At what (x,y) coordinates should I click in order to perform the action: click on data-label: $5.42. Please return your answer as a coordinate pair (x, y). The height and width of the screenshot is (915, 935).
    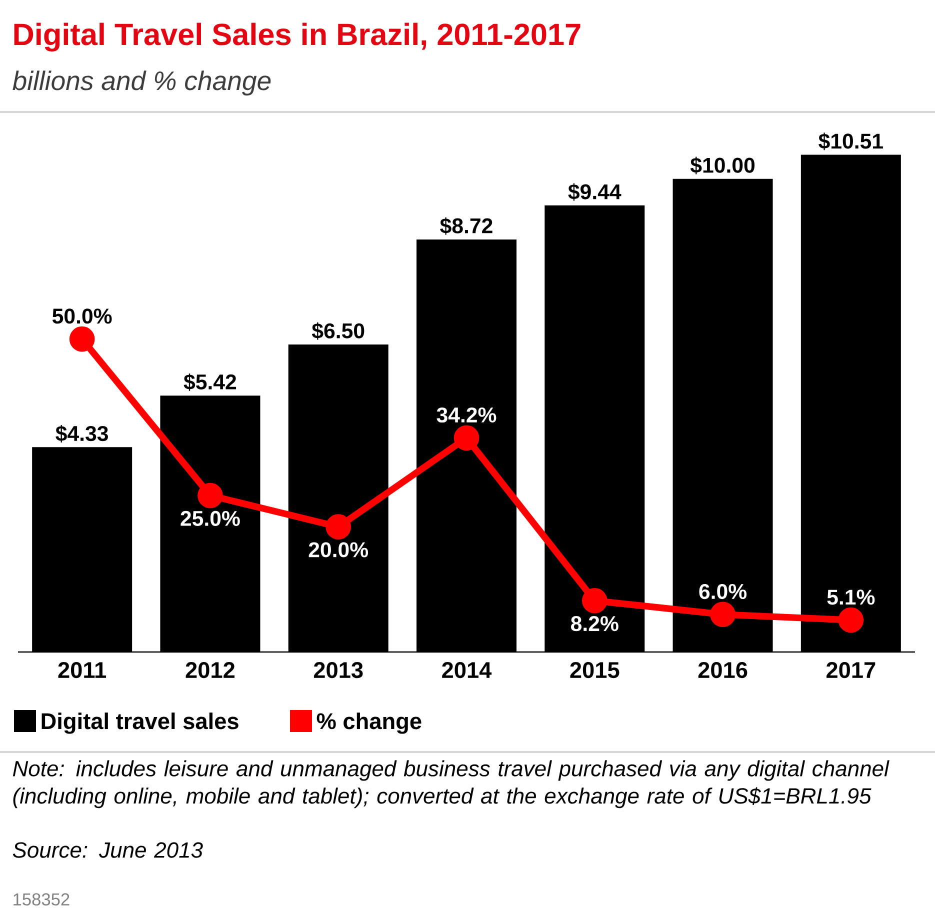
    Looking at the image, I should click on (210, 382).